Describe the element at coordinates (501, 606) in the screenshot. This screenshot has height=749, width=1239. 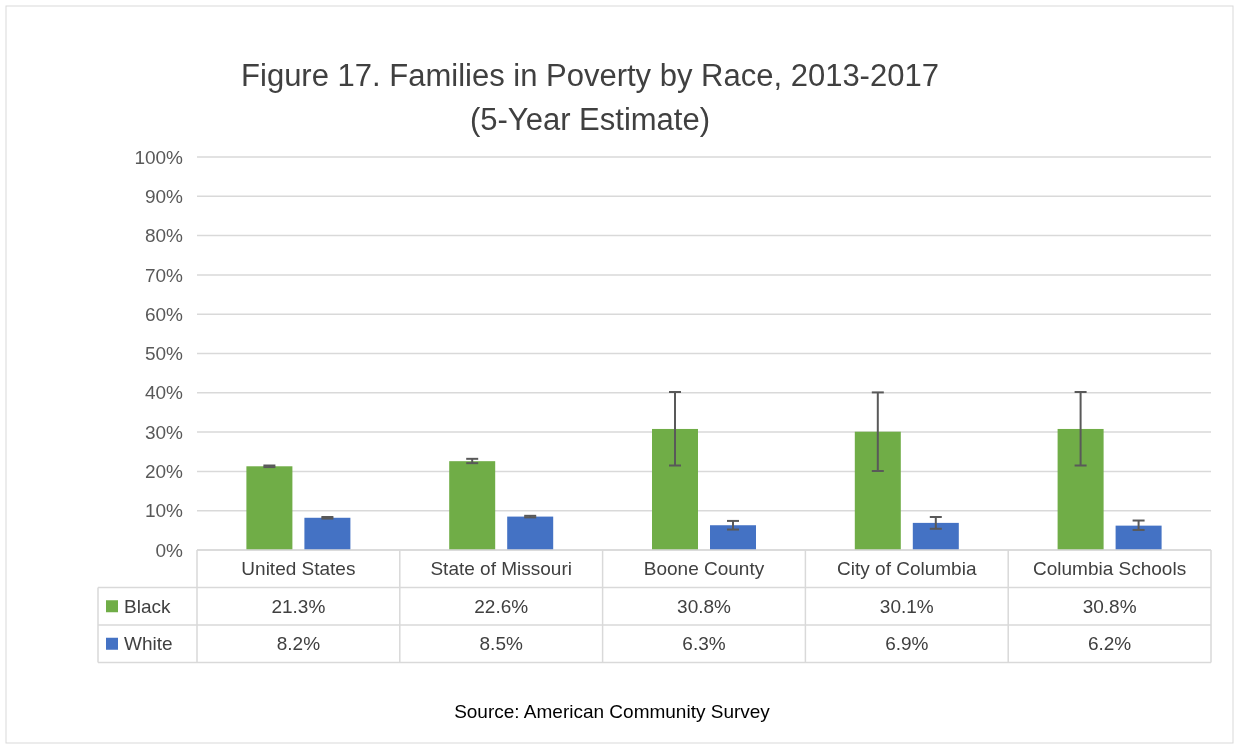
I see `data-label: 22.6%` at that location.